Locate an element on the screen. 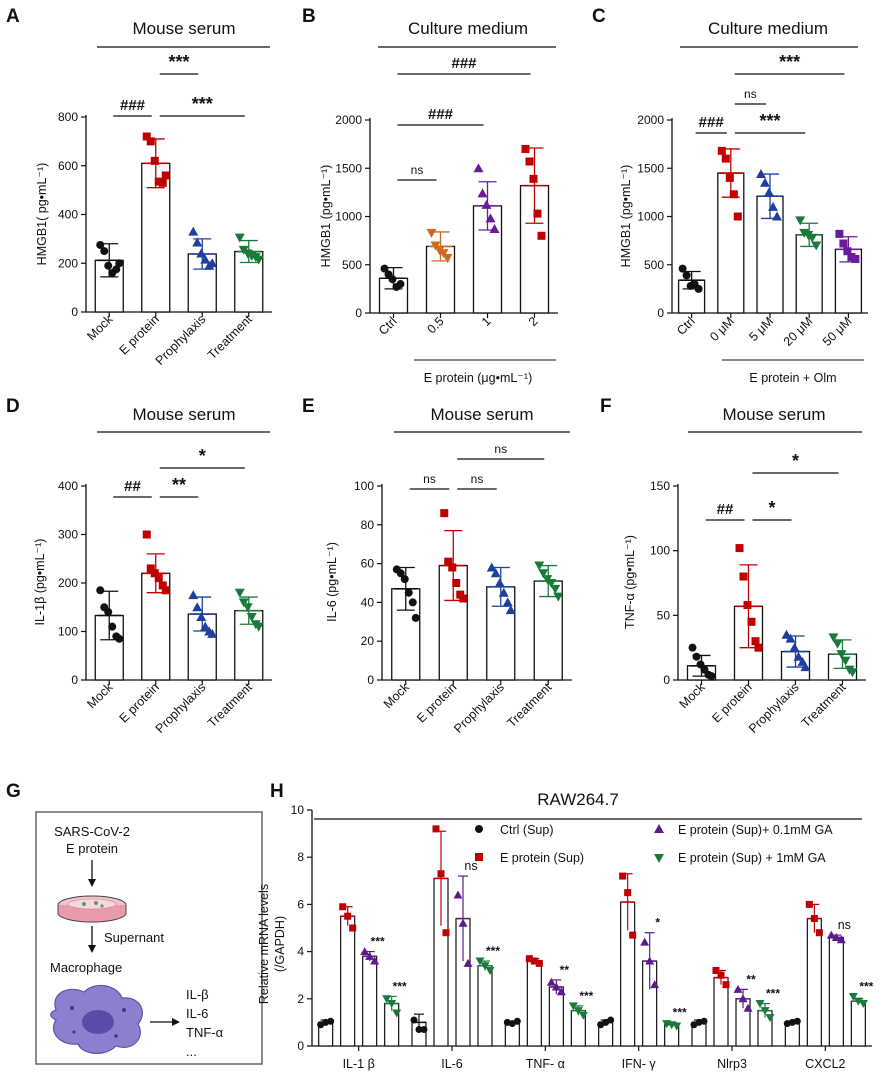 The width and height of the screenshot is (886, 1075). ytick-label-D-100: 100 is located at coordinates (68, 632).